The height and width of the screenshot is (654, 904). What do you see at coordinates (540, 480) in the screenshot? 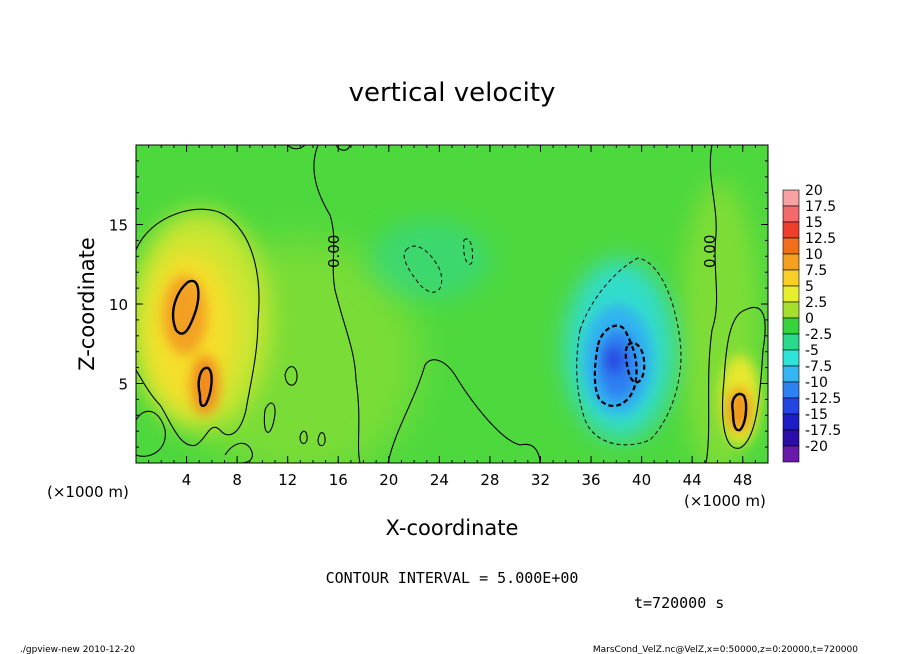
I see `x-tick-label: 32` at bounding box center [540, 480].